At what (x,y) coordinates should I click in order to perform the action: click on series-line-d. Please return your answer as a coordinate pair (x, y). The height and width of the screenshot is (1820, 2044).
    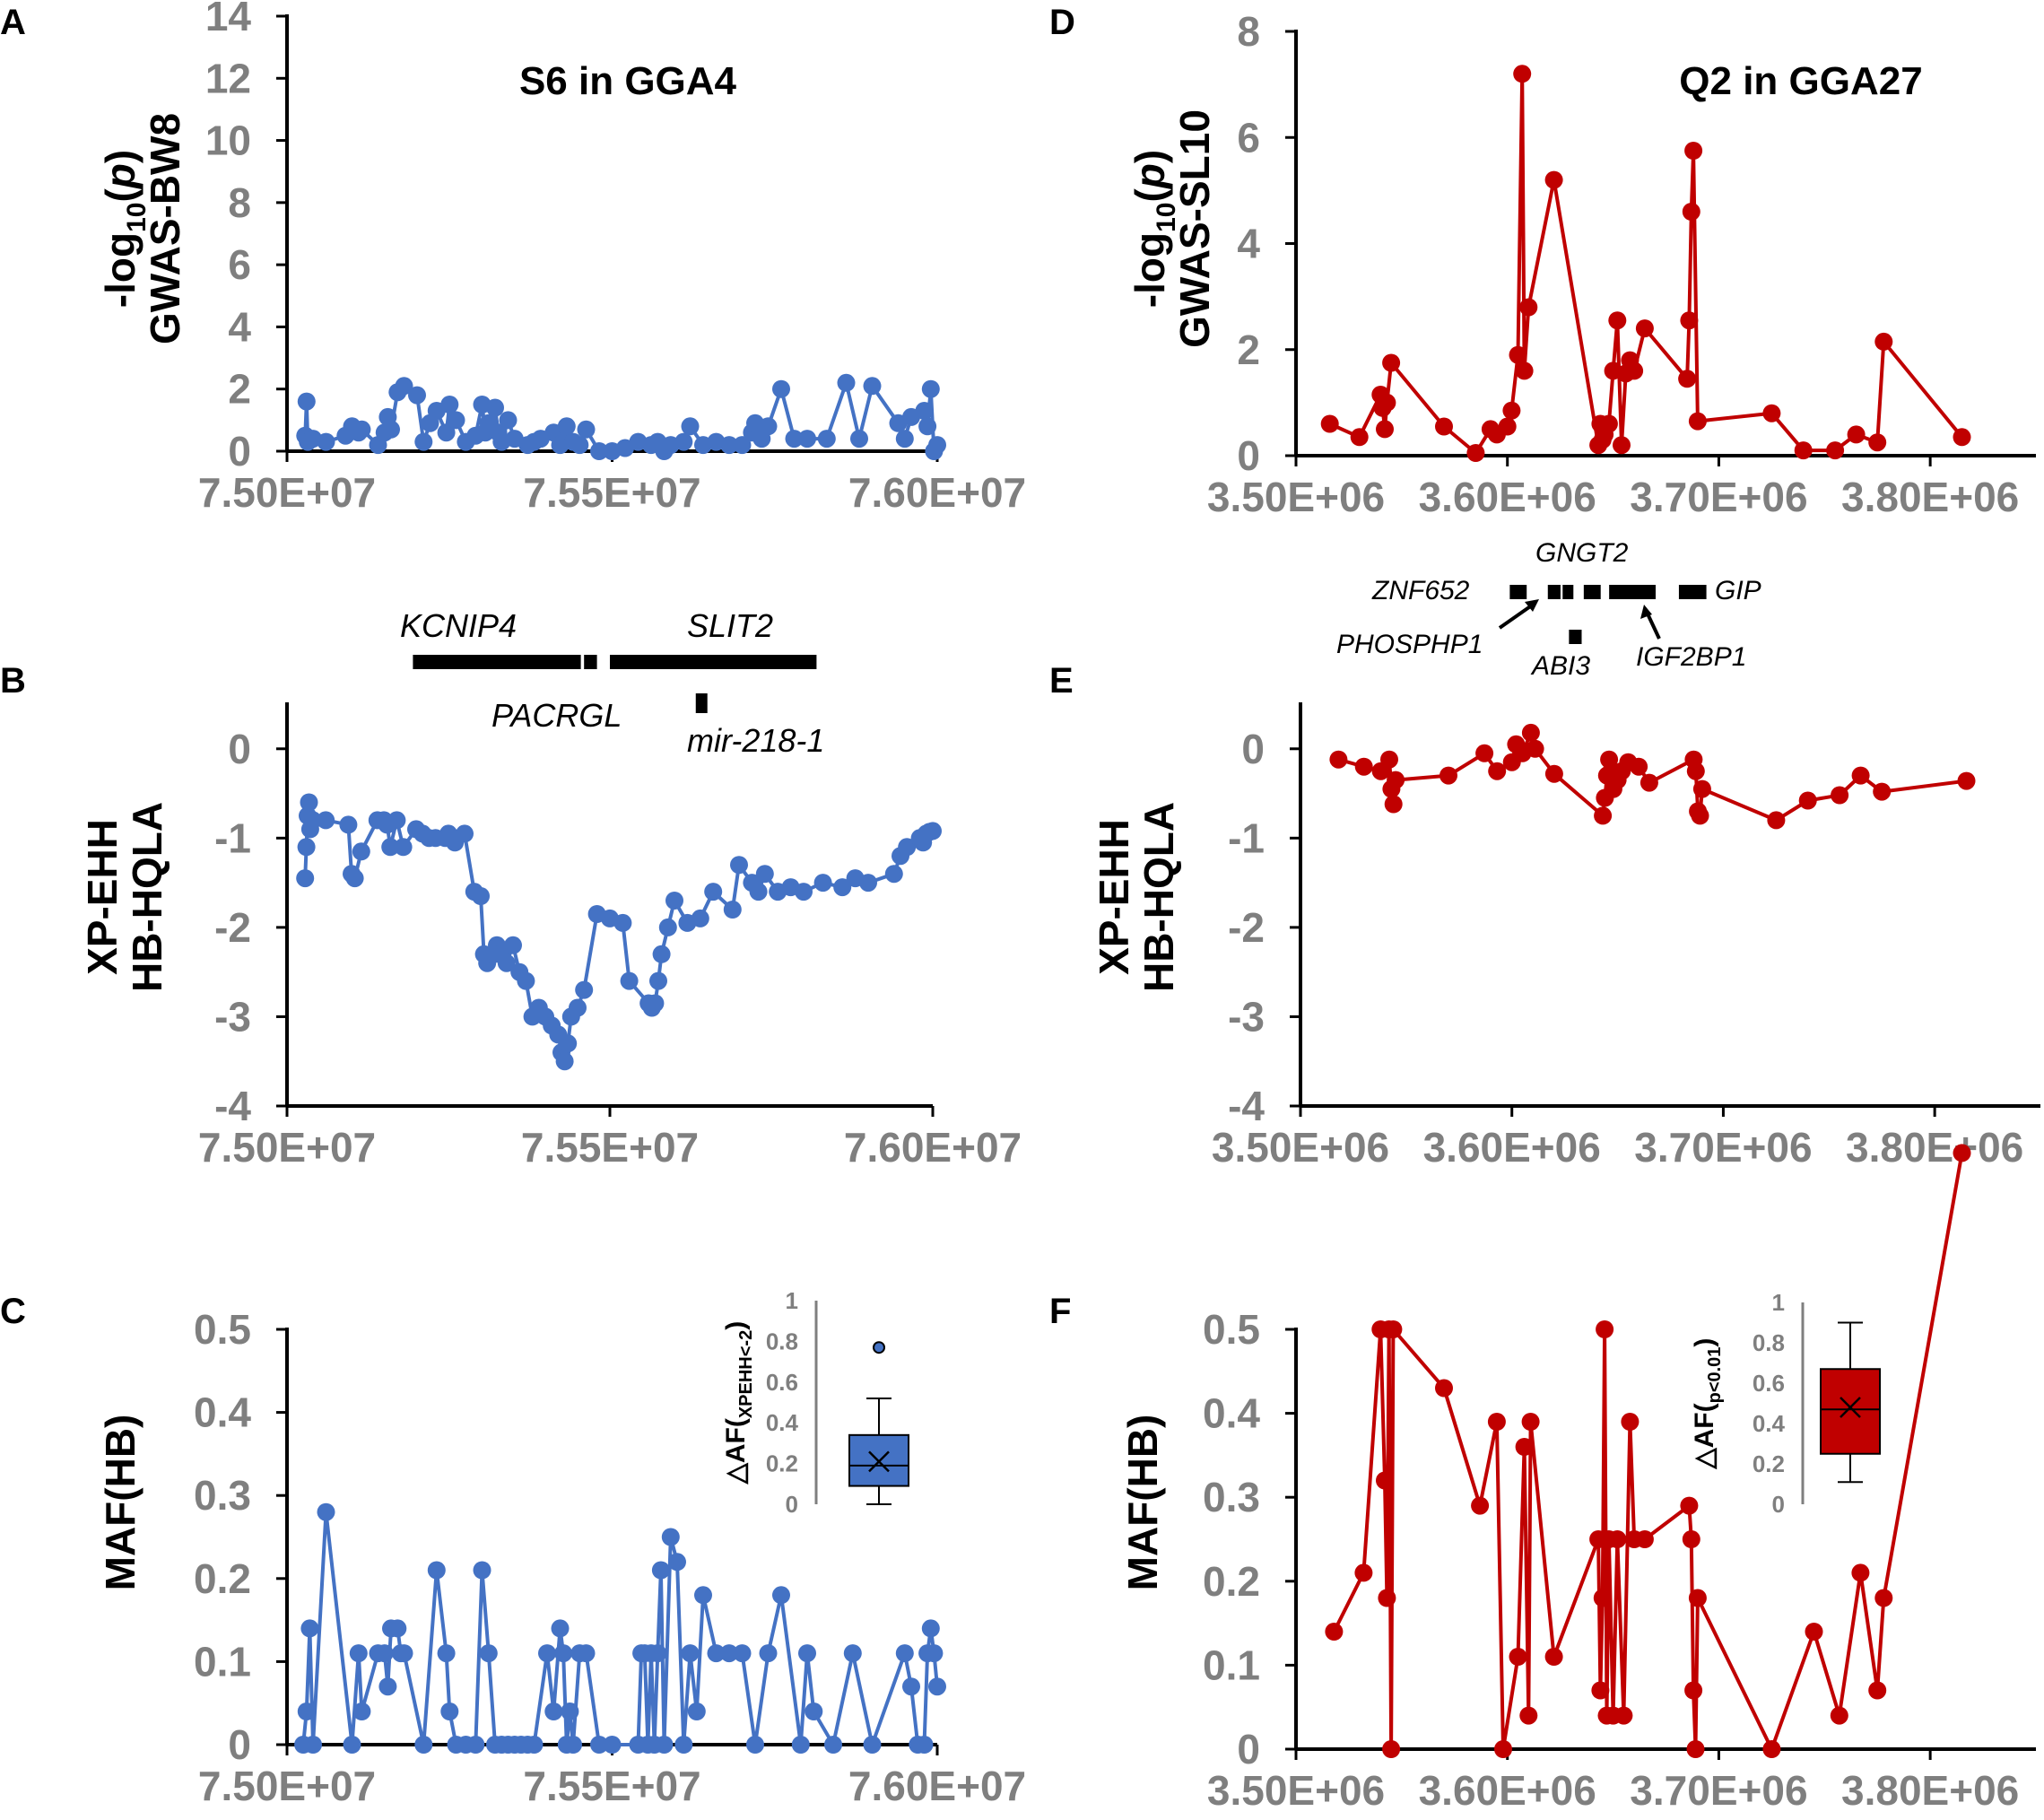
    Looking at the image, I should click on (1646, 263).